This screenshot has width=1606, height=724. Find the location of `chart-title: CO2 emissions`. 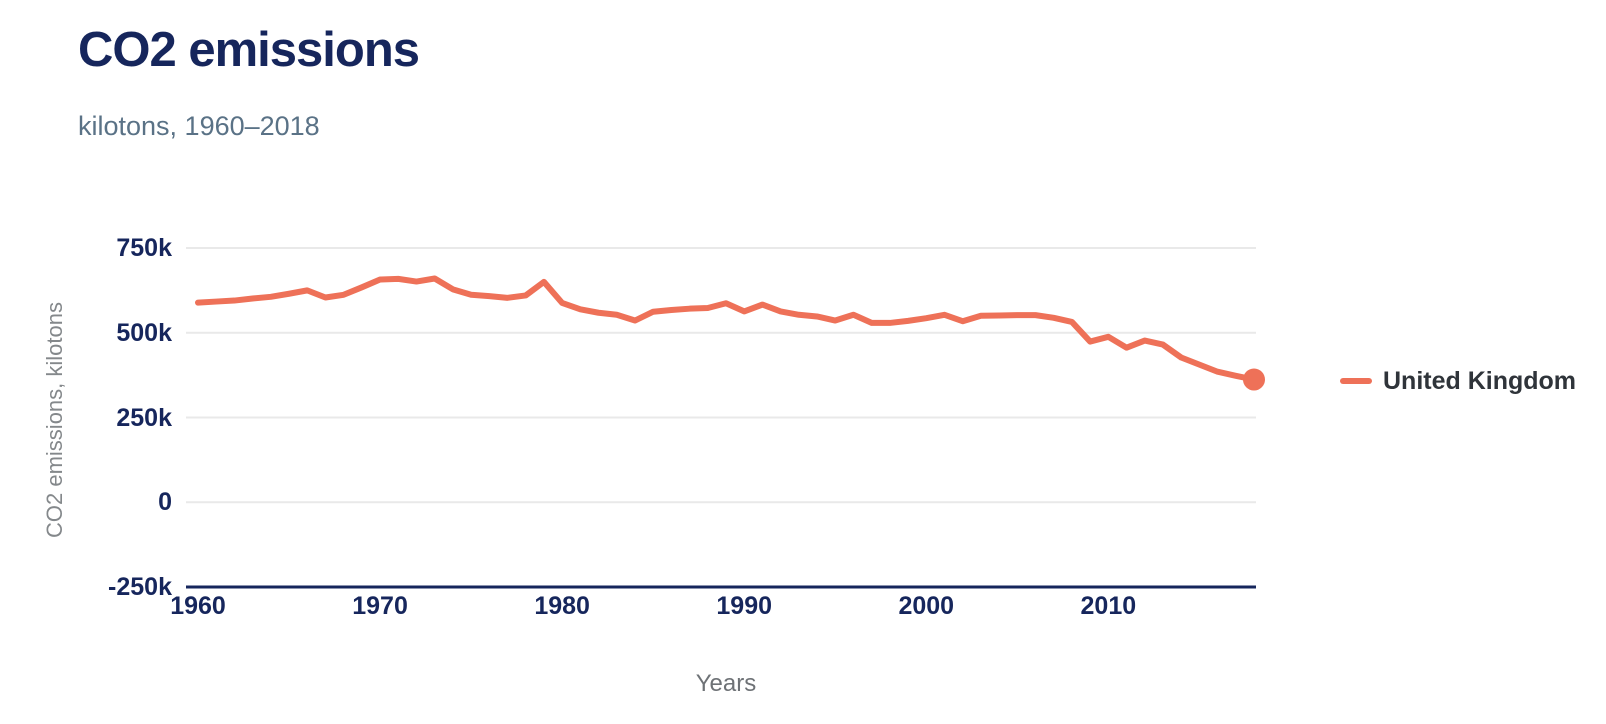

chart-title: CO2 emissions is located at coordinates (249, 50).